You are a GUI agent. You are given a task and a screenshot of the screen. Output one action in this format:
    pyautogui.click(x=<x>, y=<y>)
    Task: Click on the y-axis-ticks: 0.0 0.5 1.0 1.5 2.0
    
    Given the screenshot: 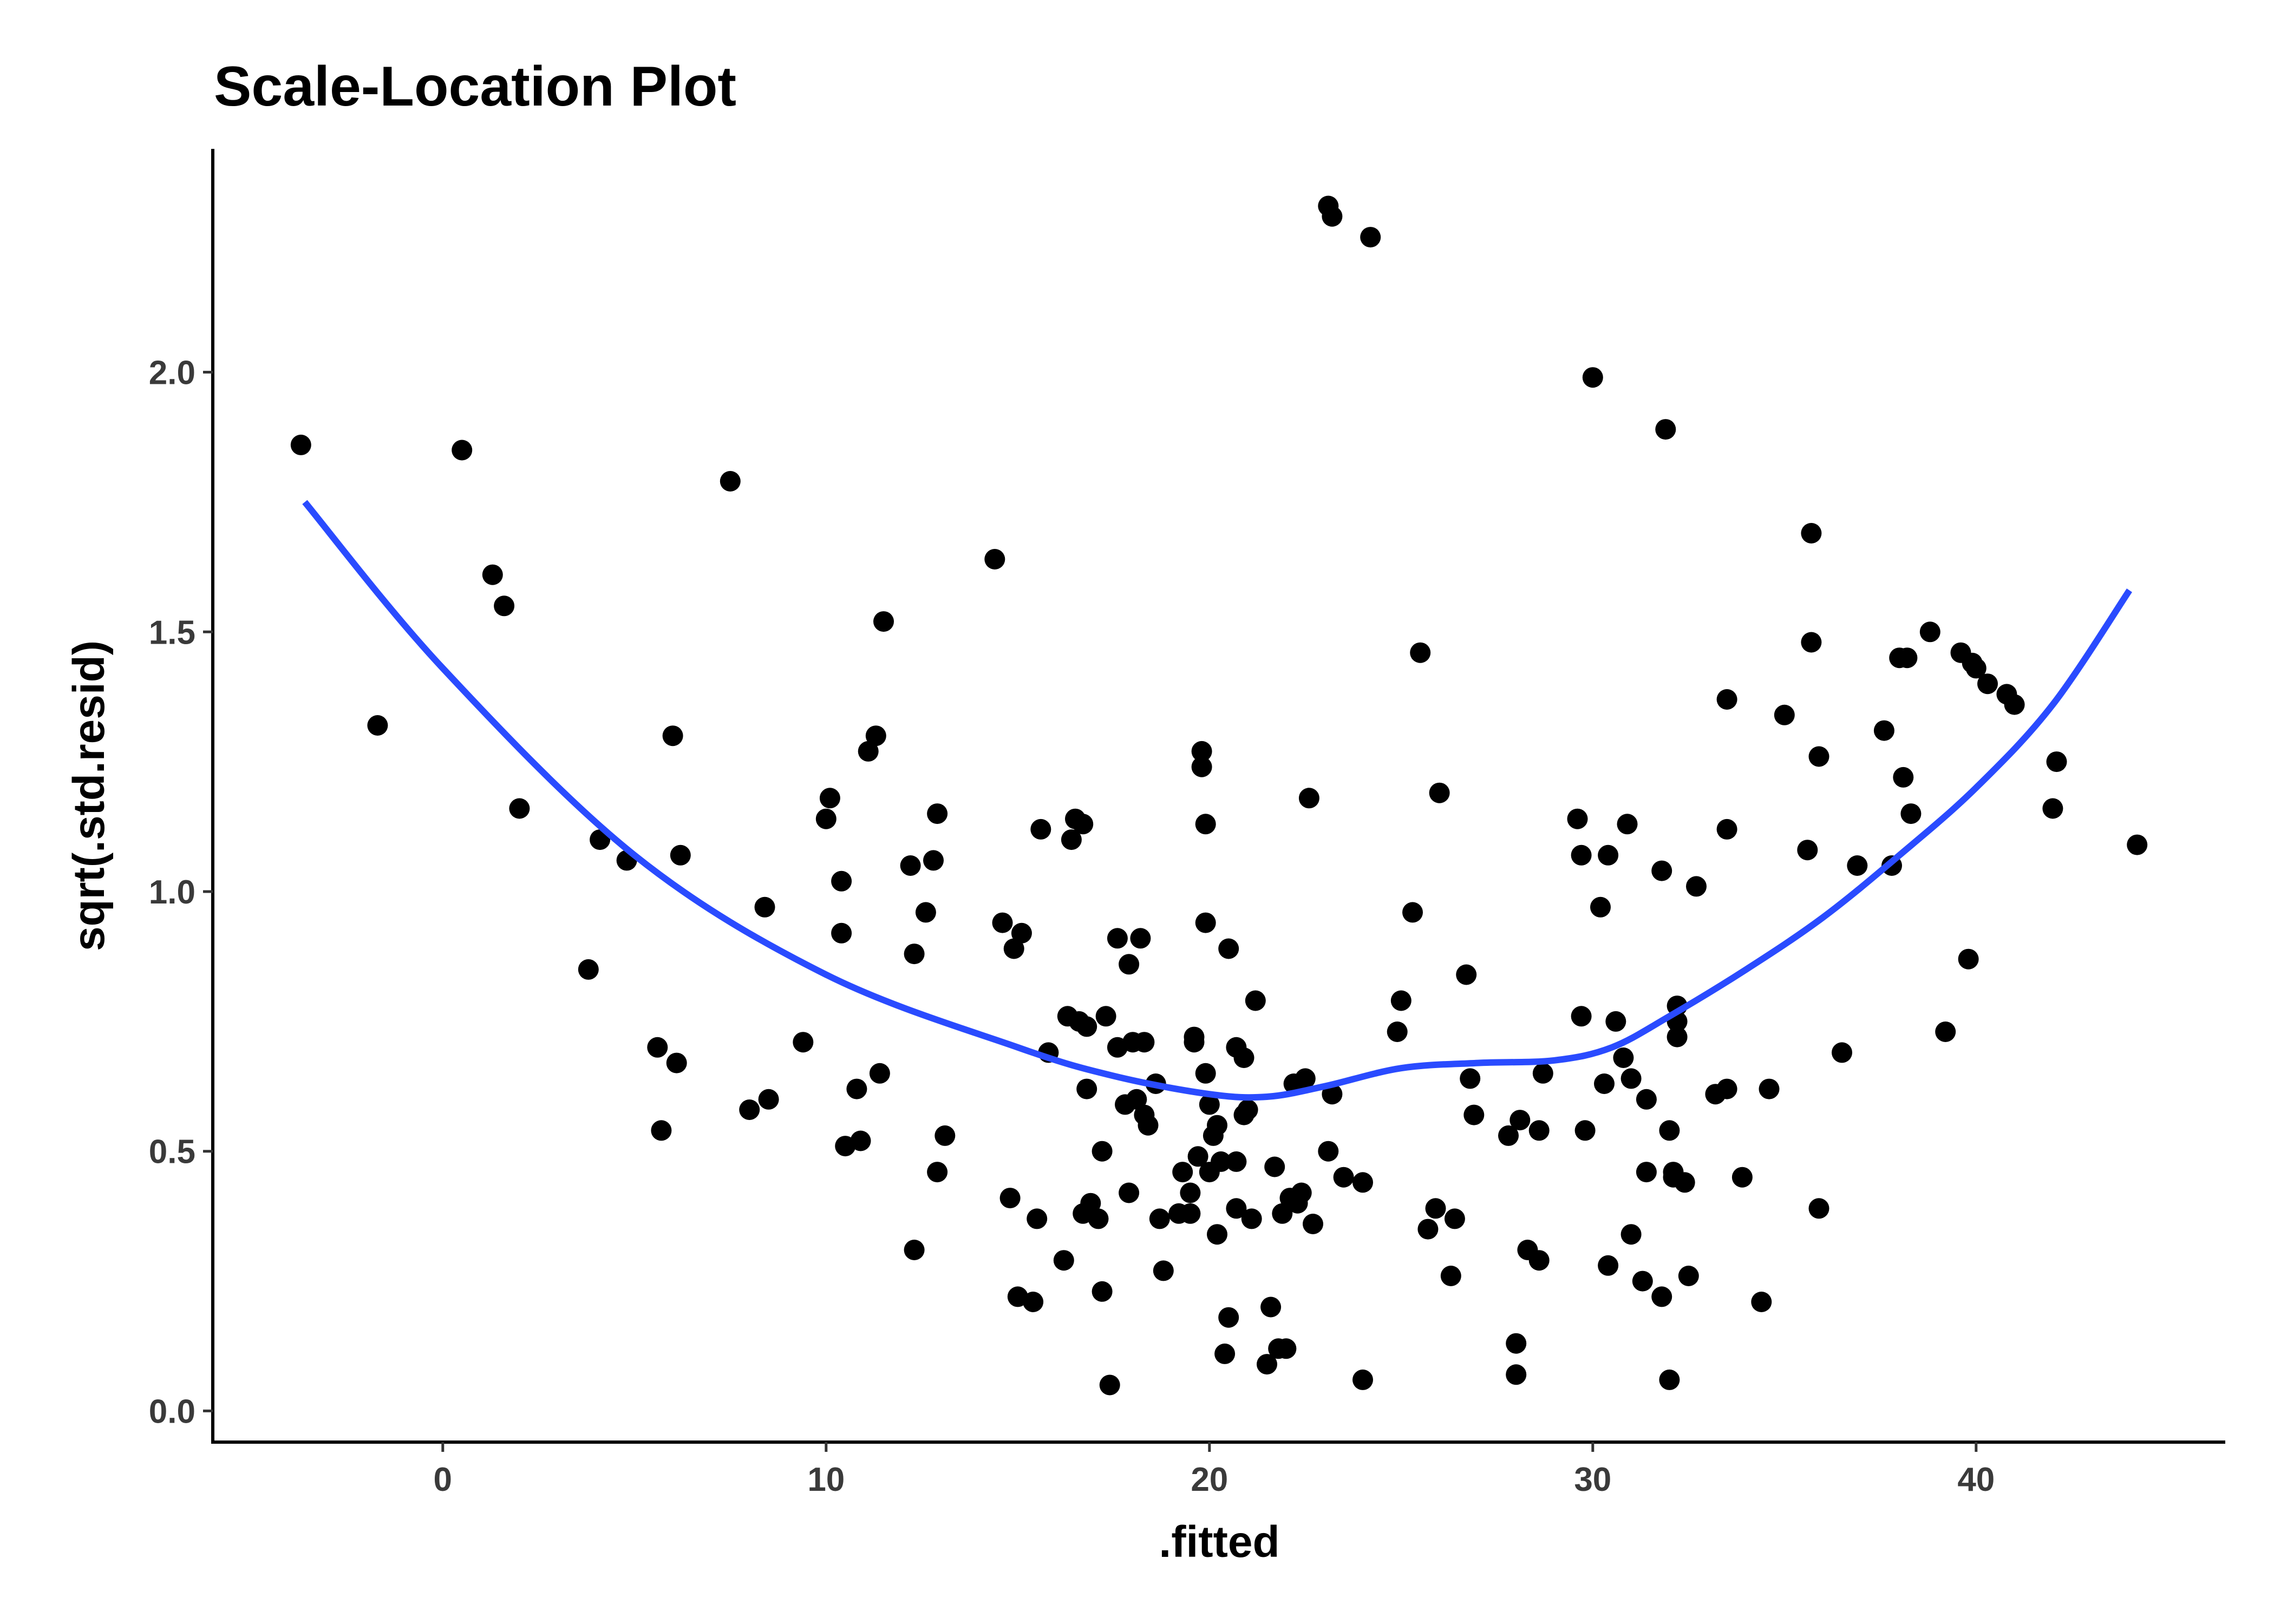 What is the action you would take?
    pyautogui.click(x=181, y=892)
    